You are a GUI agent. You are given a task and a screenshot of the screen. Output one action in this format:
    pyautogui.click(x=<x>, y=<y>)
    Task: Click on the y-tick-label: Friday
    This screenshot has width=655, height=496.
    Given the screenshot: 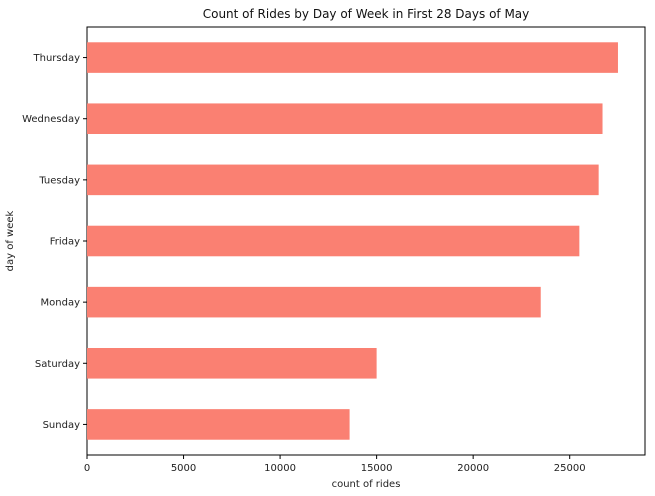 What is the action you would take?
    pyautogui.click(x=65, y=242)
    